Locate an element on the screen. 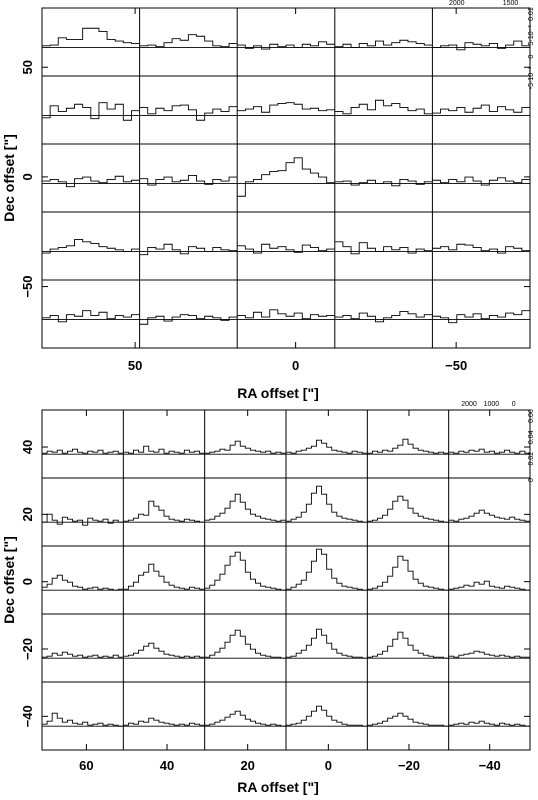 This screenshot has width=538, height=800. x-tick-label: 50 is located at coordinates (135, 365).